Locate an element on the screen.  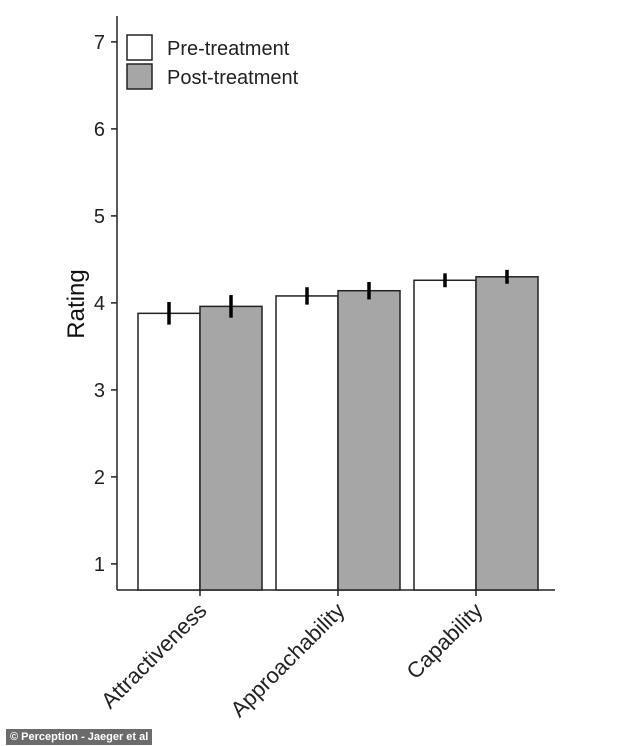
legend-label: Post-treatment is located at coordinates (233, 78).